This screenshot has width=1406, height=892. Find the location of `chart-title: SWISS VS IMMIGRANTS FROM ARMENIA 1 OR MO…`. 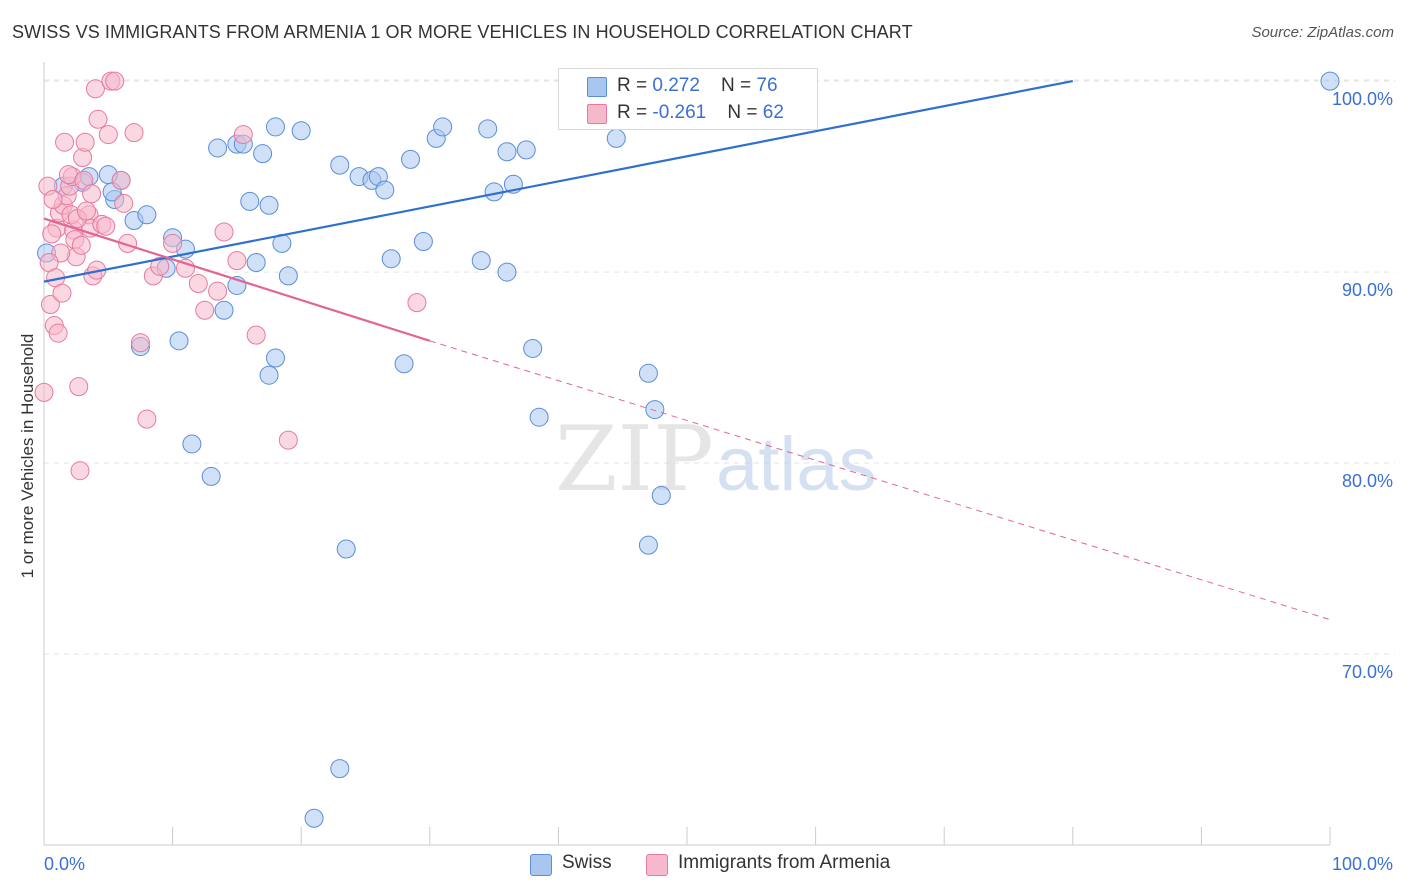

chart-title: SWISS VS IMMIGRANTS FROM ARMENIA 1 OR MO… is located at coordinates (462, 32).